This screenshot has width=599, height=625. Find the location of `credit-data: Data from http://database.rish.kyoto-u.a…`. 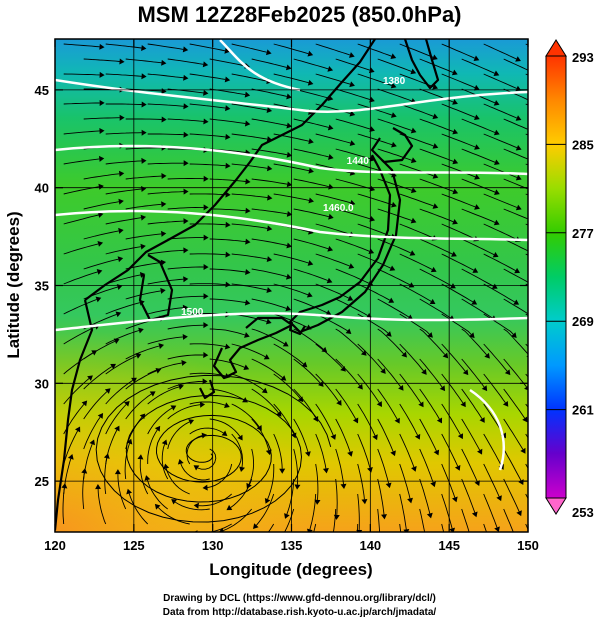

credit-data: Data from http://database.rish.kyoto-u.a… is located at coordinates (299, 612).